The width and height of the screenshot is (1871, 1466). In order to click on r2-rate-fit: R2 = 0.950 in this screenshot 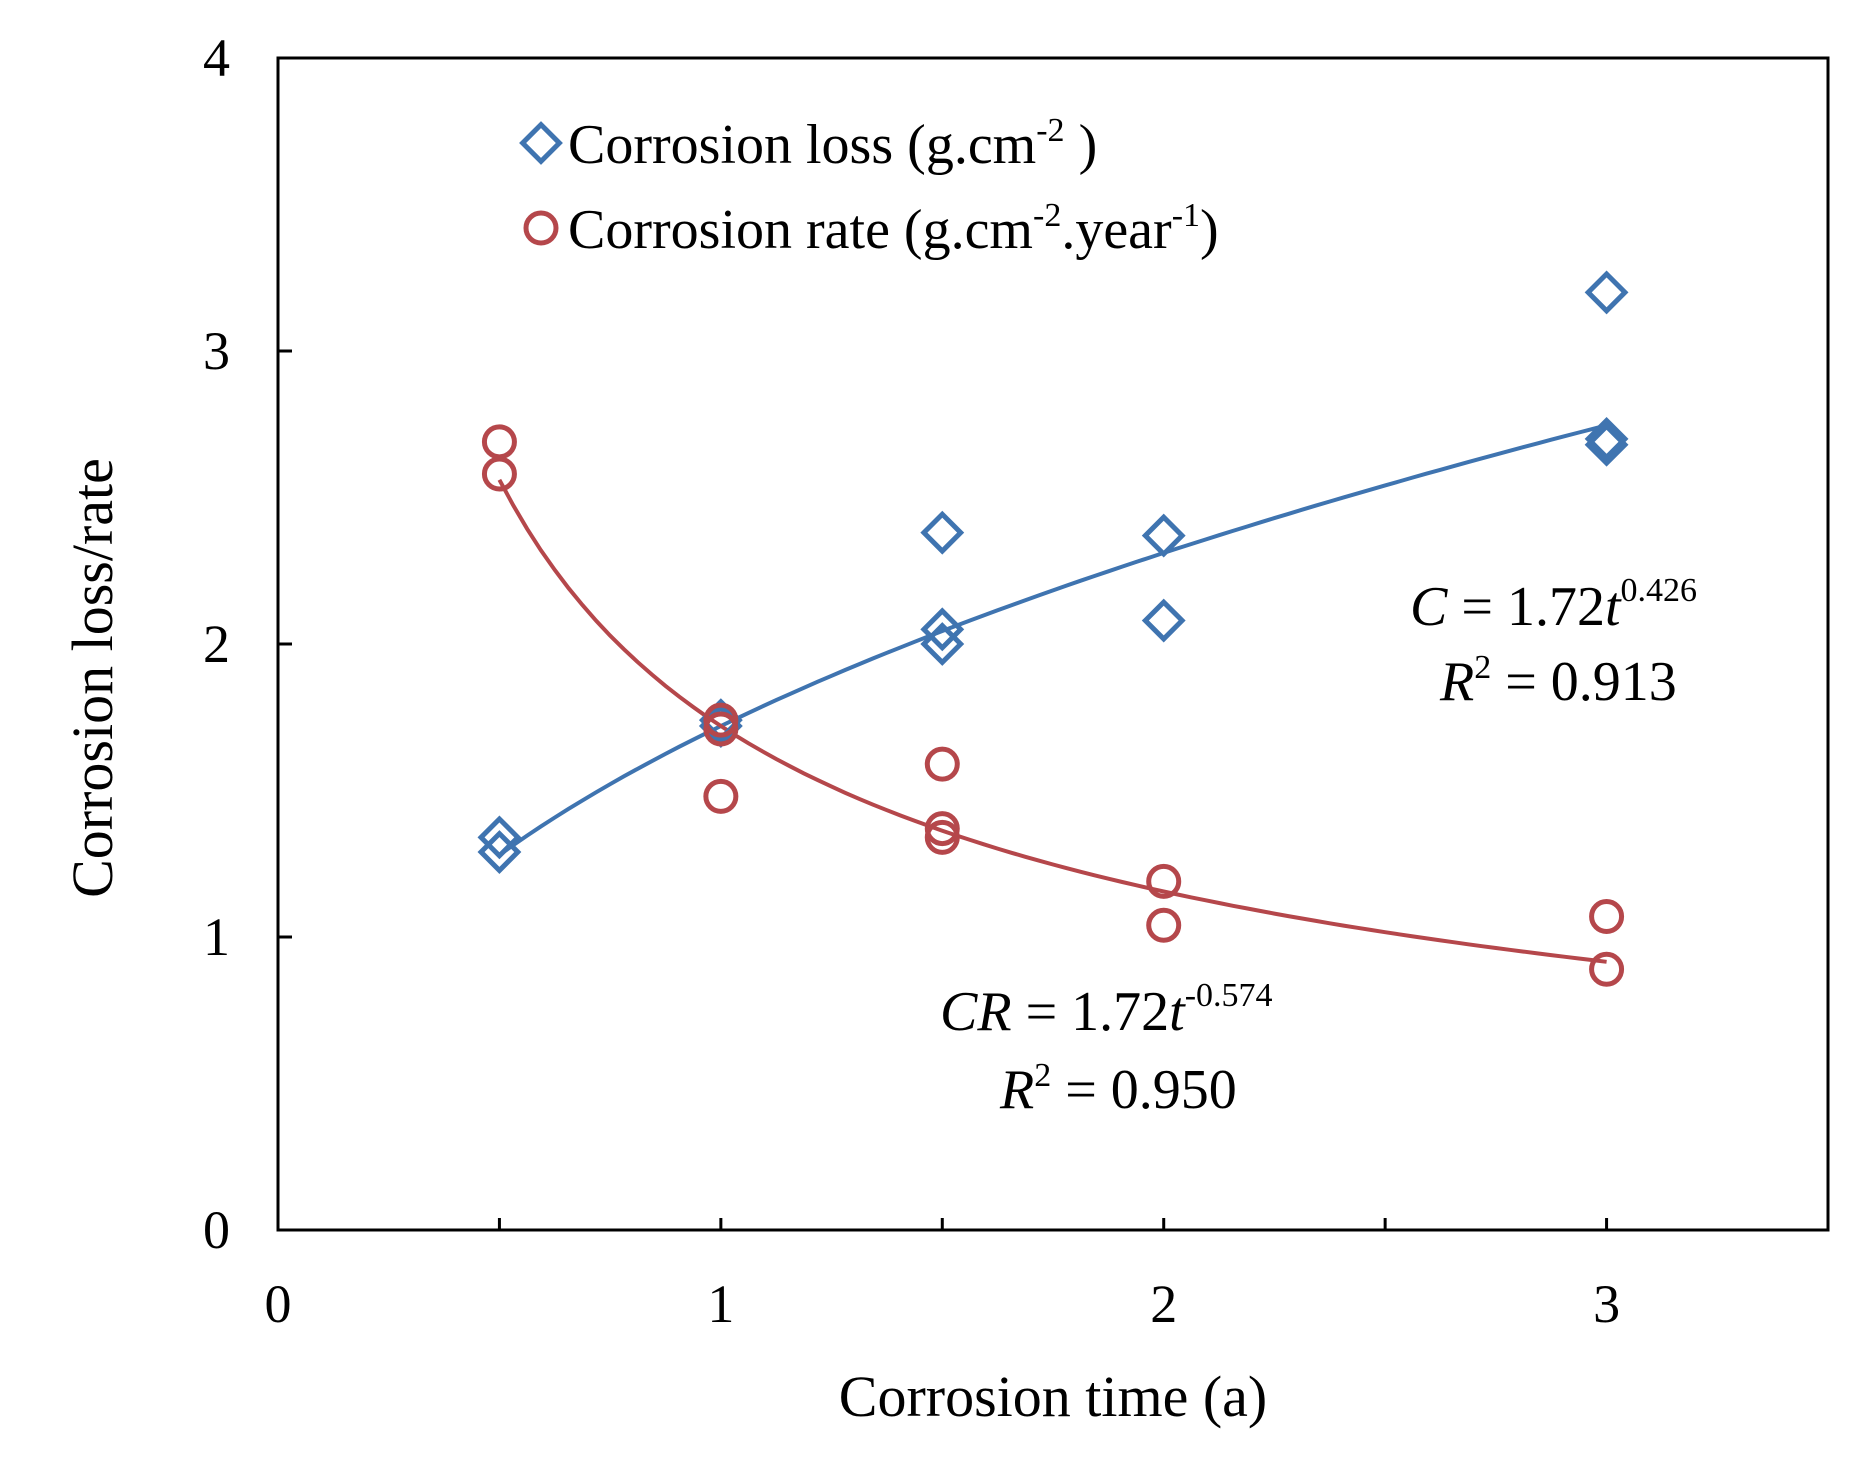, I will do `click(1118, 1089)`.